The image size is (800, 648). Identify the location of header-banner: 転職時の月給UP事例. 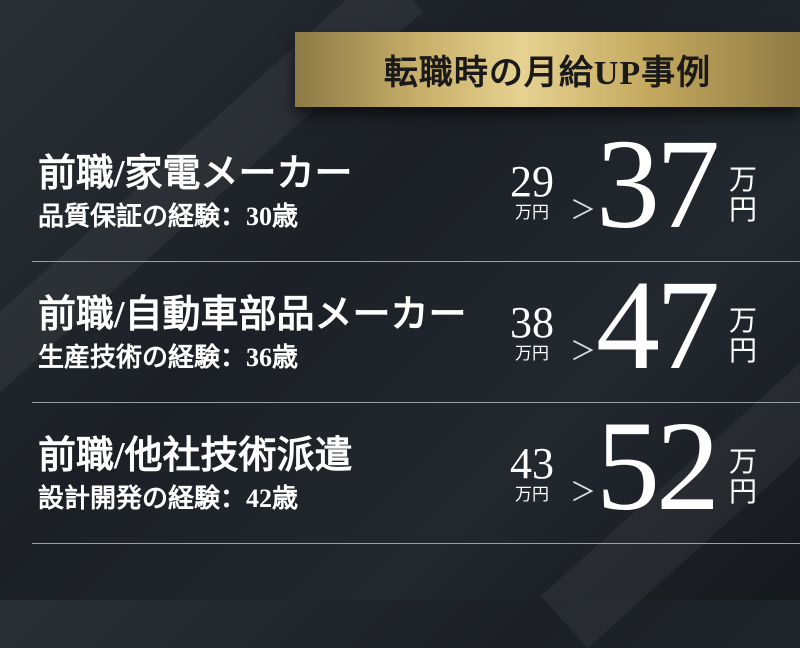
(547, 69).